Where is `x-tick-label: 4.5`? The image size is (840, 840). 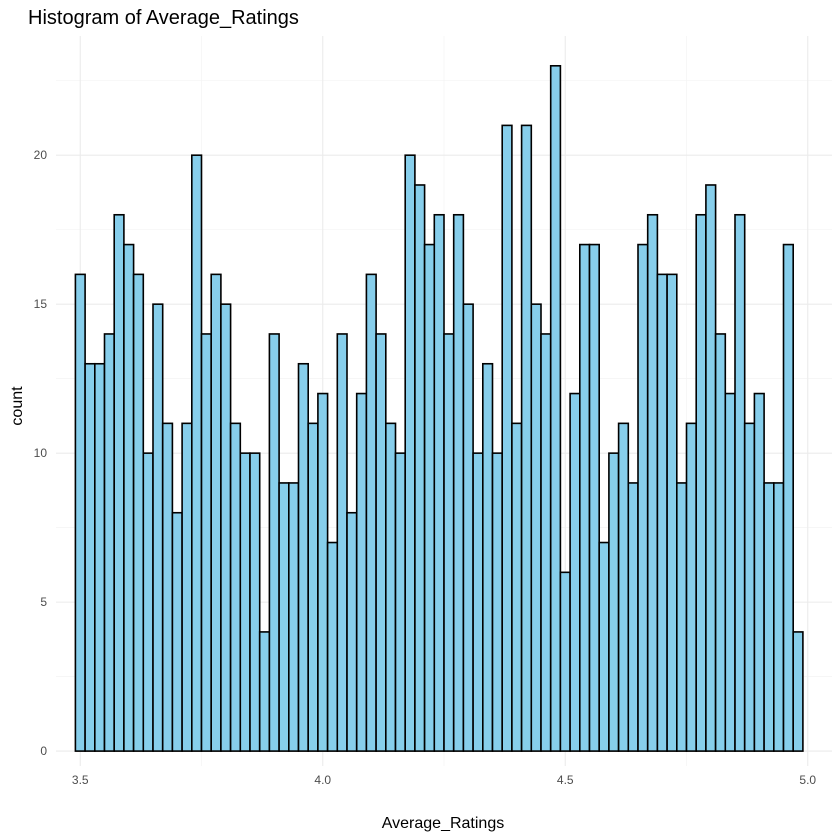
x-tick-label: 4.5 is located at coordinates (565, 780).